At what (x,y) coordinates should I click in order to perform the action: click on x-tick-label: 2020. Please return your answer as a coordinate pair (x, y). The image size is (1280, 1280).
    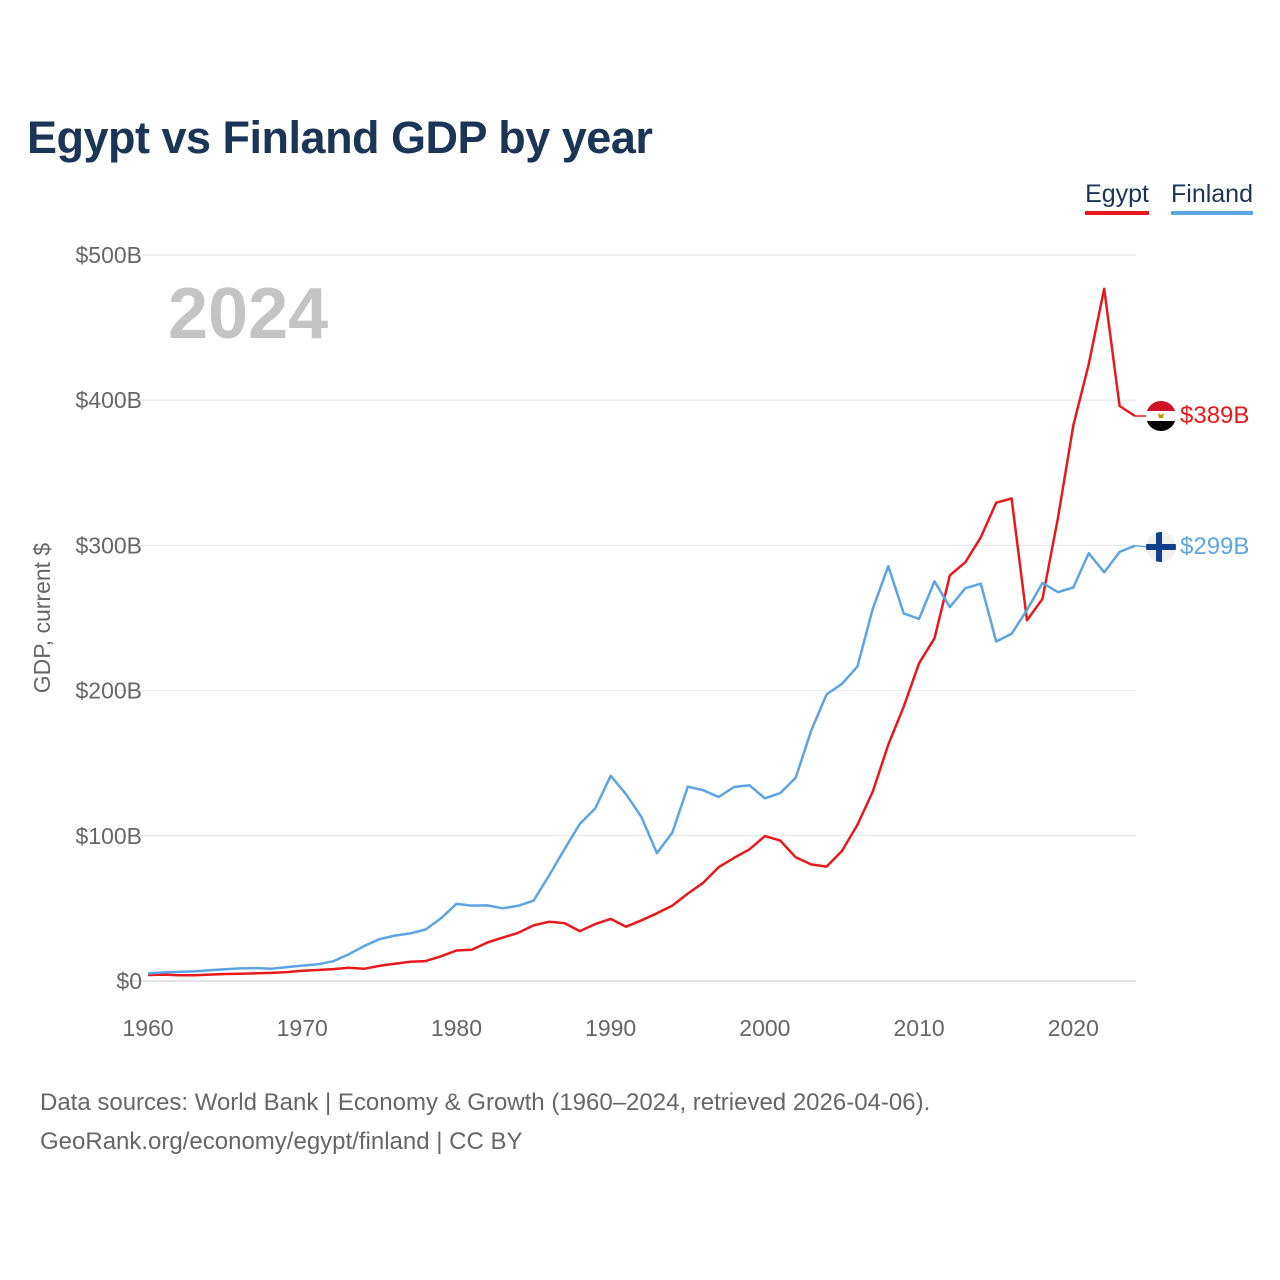
    Looking at the image, I should click on (1073, 1028).